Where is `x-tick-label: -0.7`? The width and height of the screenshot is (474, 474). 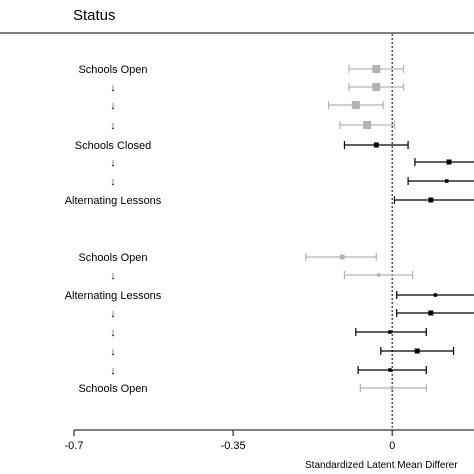
x-tick-label: -0.7 is located at coordinates (74, 446).